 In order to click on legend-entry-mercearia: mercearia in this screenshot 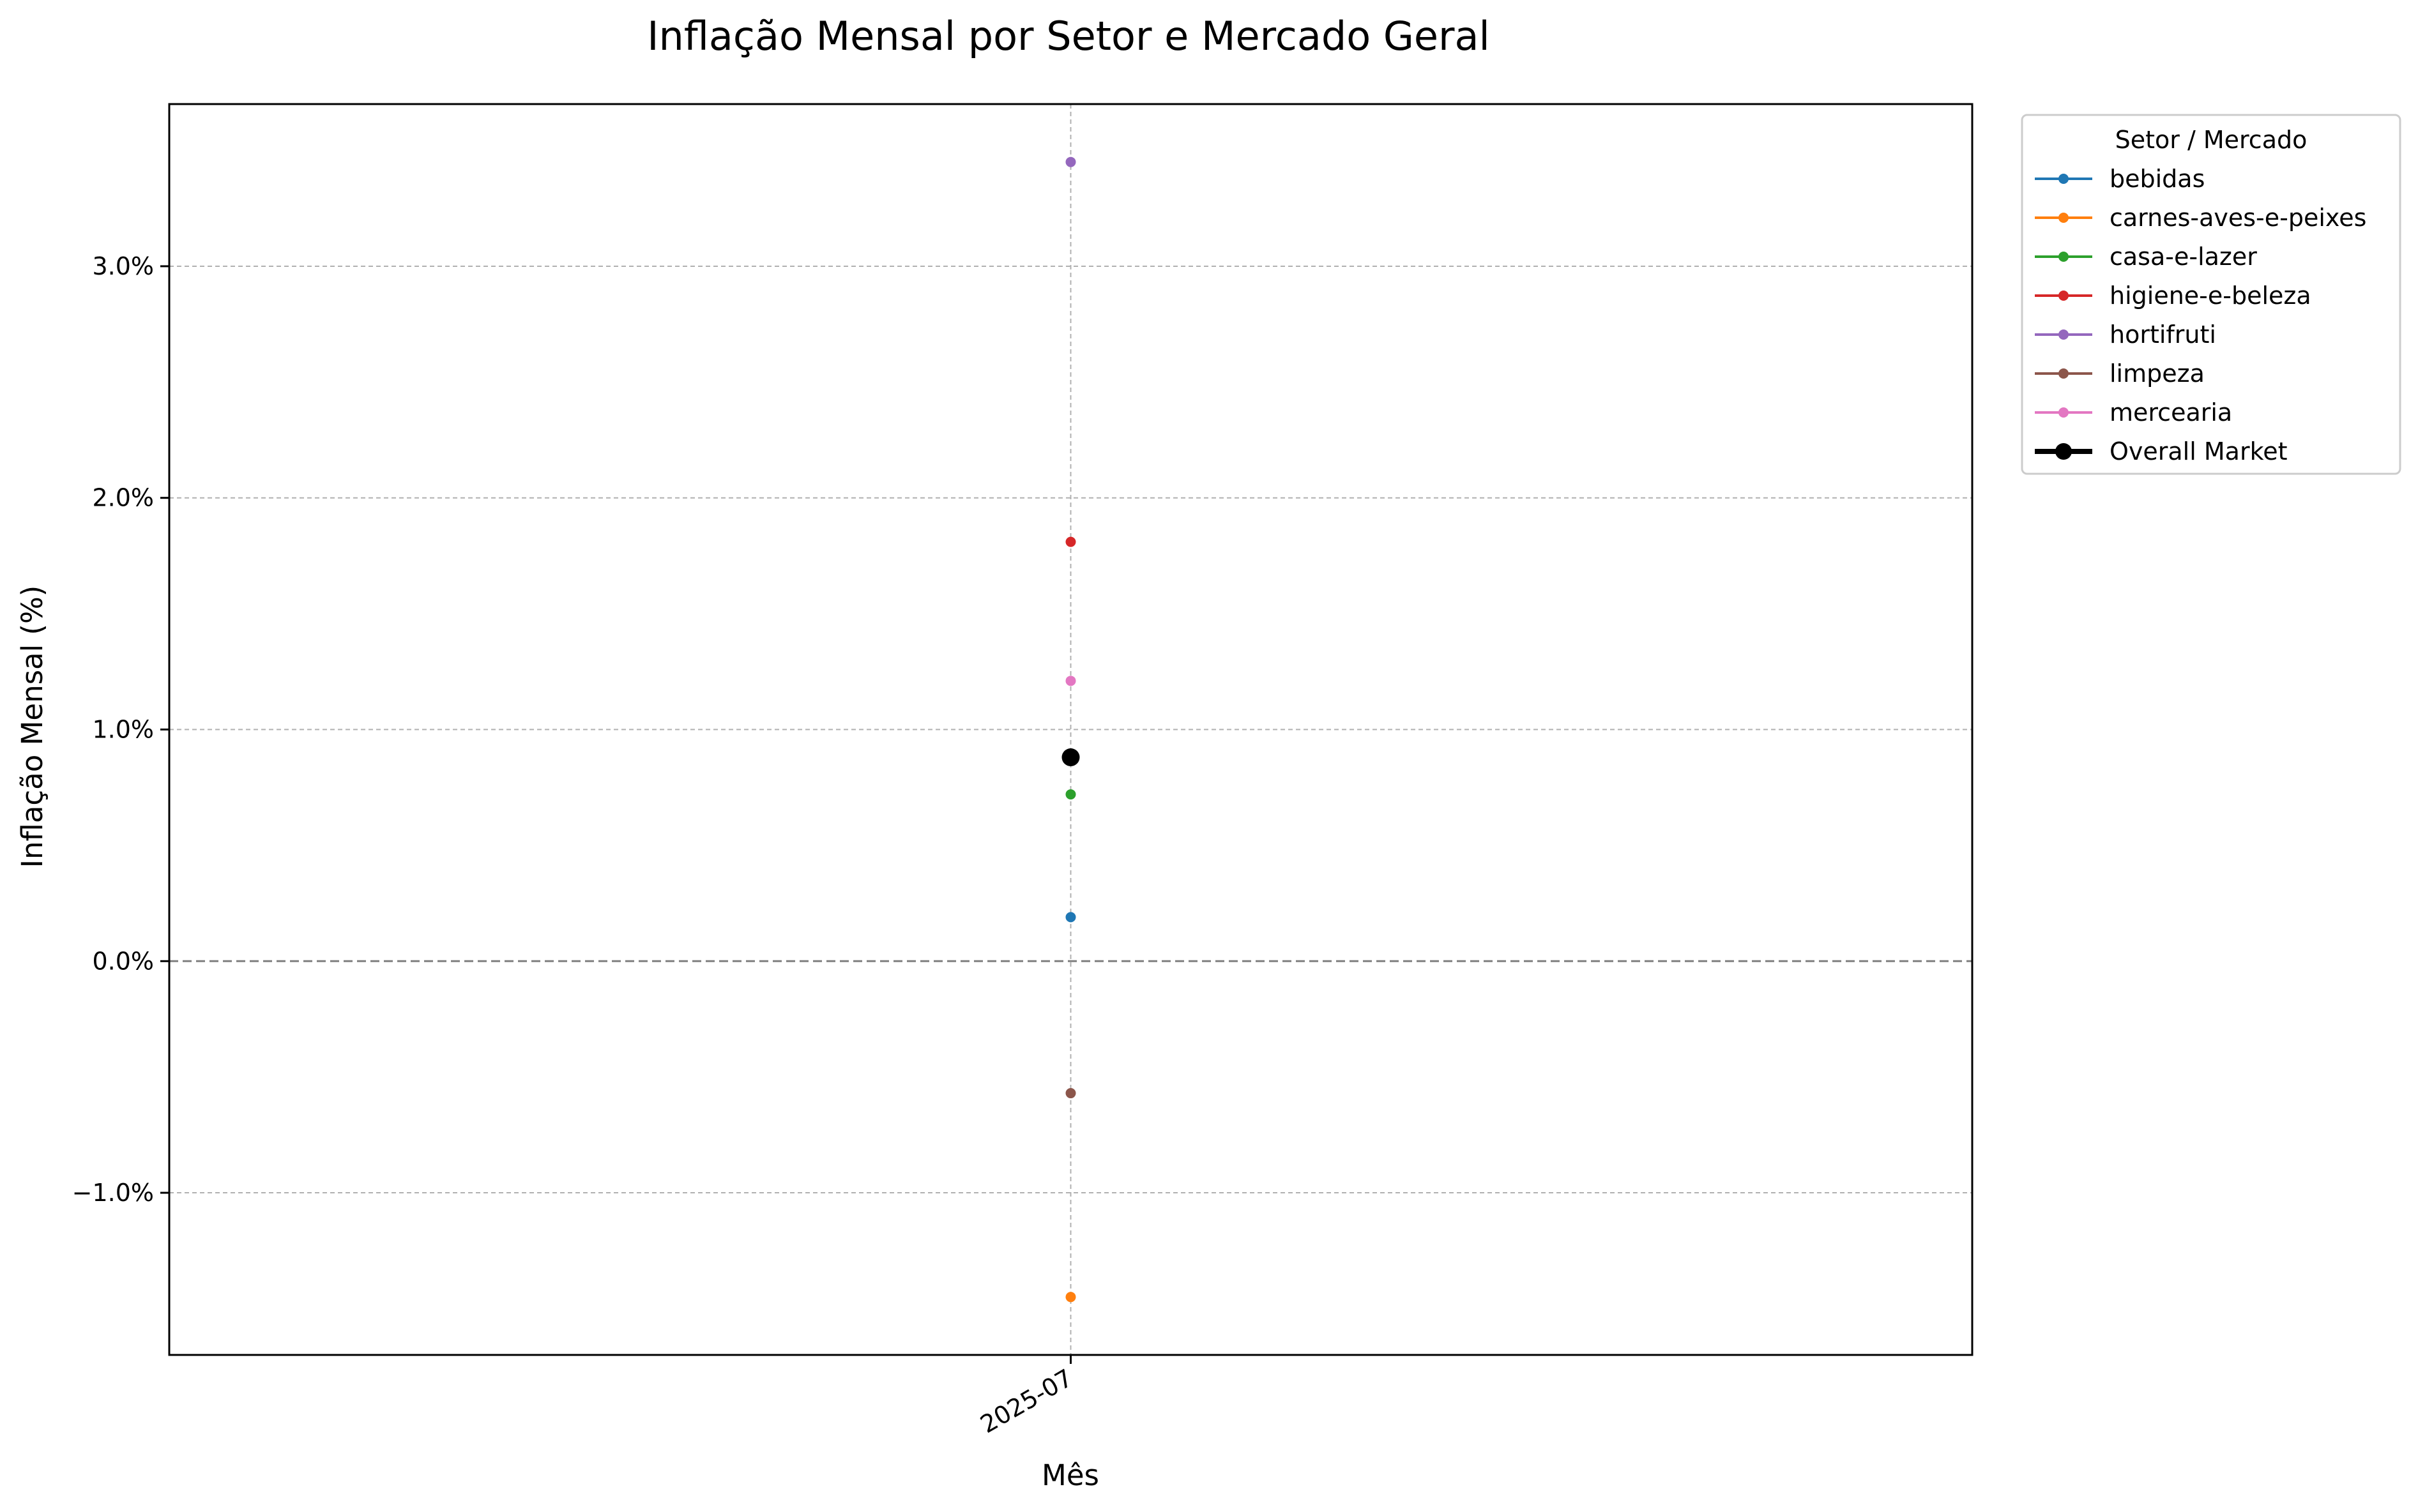, I will do `click(2133, 412)`.